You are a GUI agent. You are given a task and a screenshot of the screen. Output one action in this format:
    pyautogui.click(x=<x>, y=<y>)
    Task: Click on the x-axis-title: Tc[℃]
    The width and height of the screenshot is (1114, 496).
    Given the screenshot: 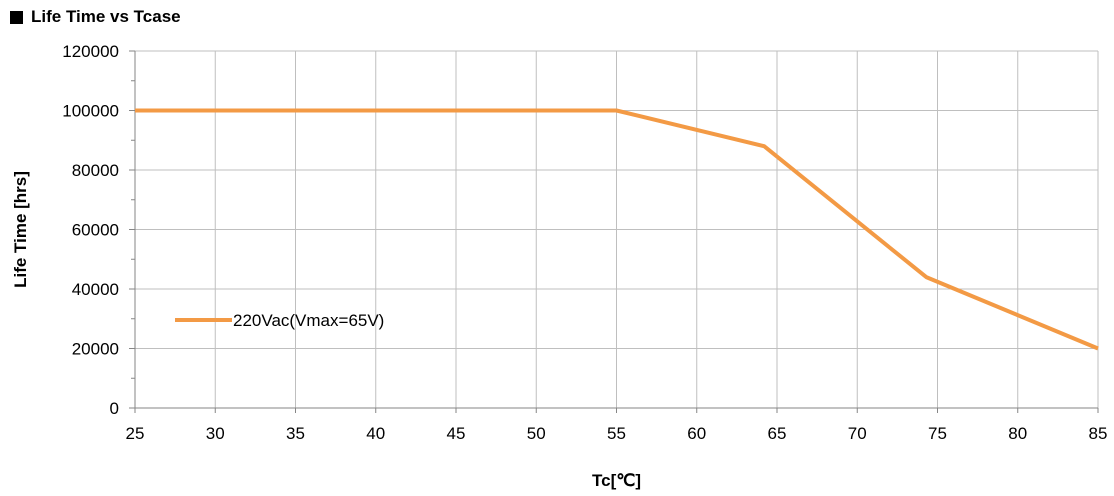 What is the action you would take?
    pyautogui.click(x=616, y=480)
    